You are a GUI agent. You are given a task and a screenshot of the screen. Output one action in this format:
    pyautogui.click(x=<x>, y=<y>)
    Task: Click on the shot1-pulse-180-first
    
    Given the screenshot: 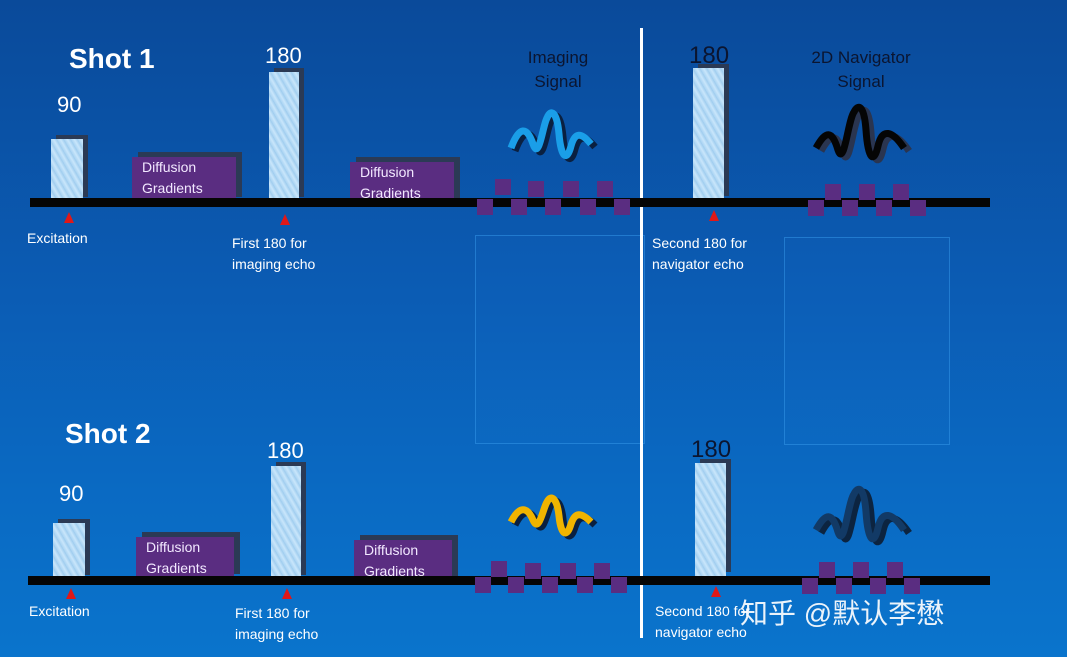 What is the action you would take?
    pyautogui.click(x=284, y=136)
    